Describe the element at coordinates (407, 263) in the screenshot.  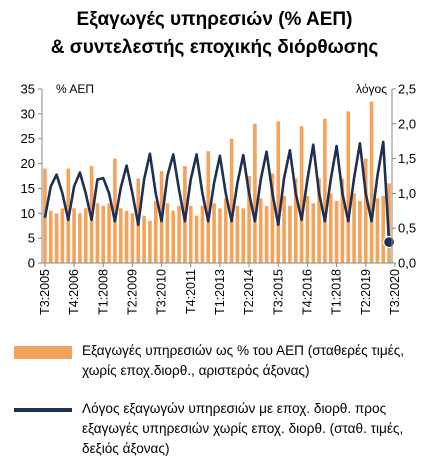
I see `right-tick-label-0: 0,0` at that location.